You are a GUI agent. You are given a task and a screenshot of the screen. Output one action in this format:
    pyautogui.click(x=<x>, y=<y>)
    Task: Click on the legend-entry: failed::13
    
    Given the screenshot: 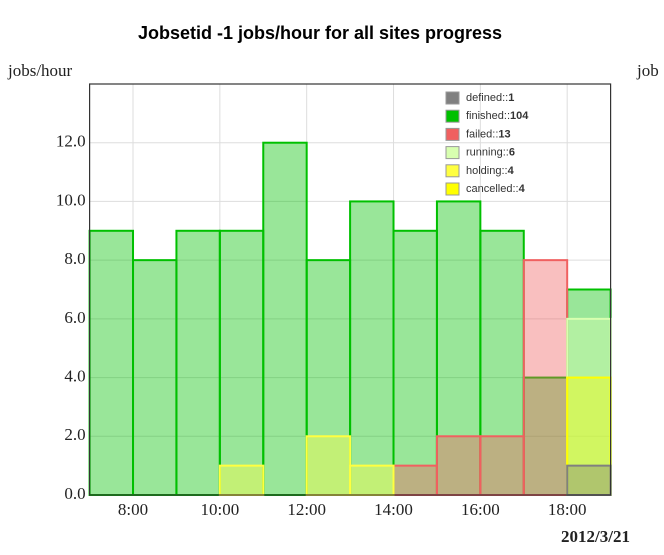 What is the action you would take?
    pyautogui.click(x=478, y=134)
    